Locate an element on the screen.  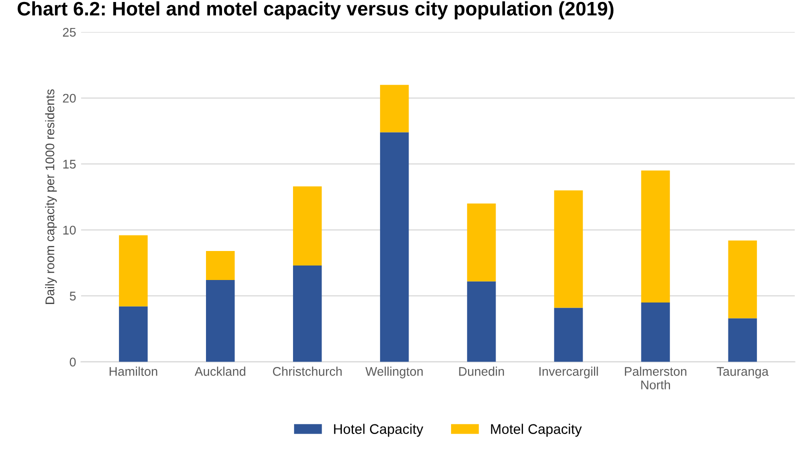
y-tick-label: 25 is located at coordinates (69, 32).